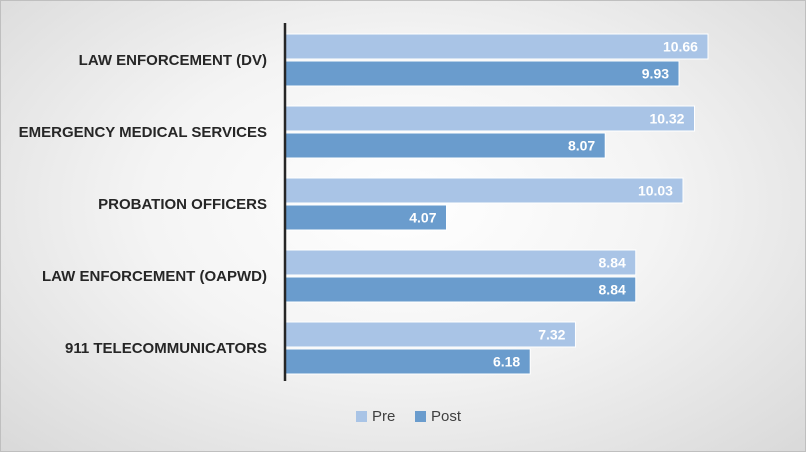  Describe the element at coordinates (612, 263) in the screenshot. I see `data-label-pre-3: 8.84` at that location.